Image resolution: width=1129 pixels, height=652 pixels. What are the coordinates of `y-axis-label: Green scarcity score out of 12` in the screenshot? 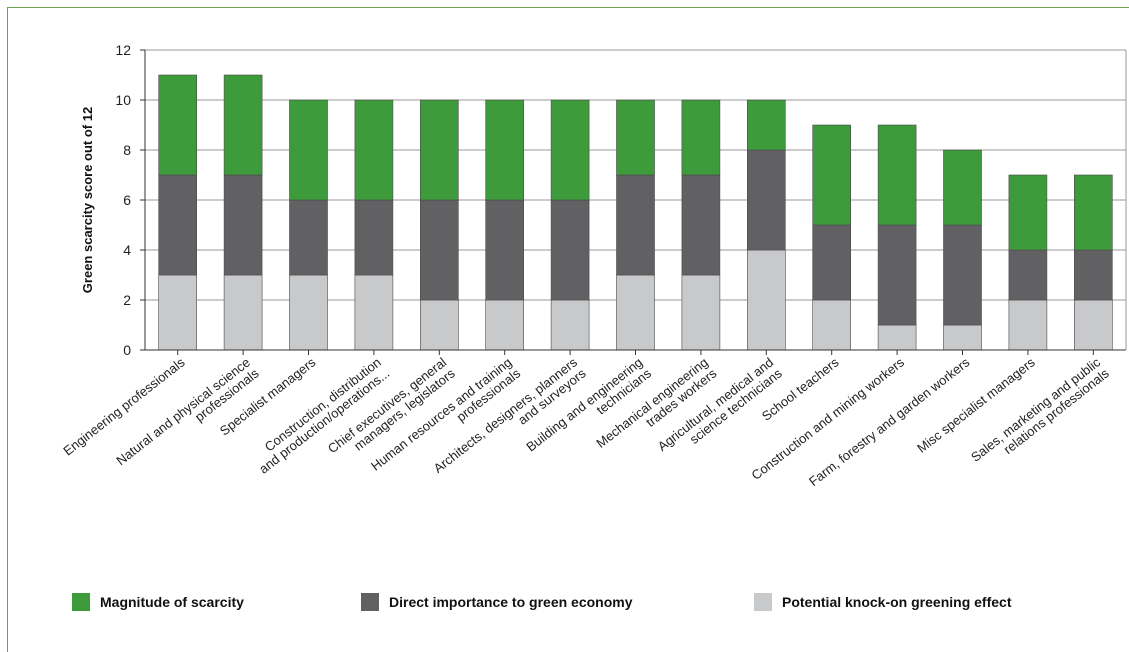 It's located at (87, 200).